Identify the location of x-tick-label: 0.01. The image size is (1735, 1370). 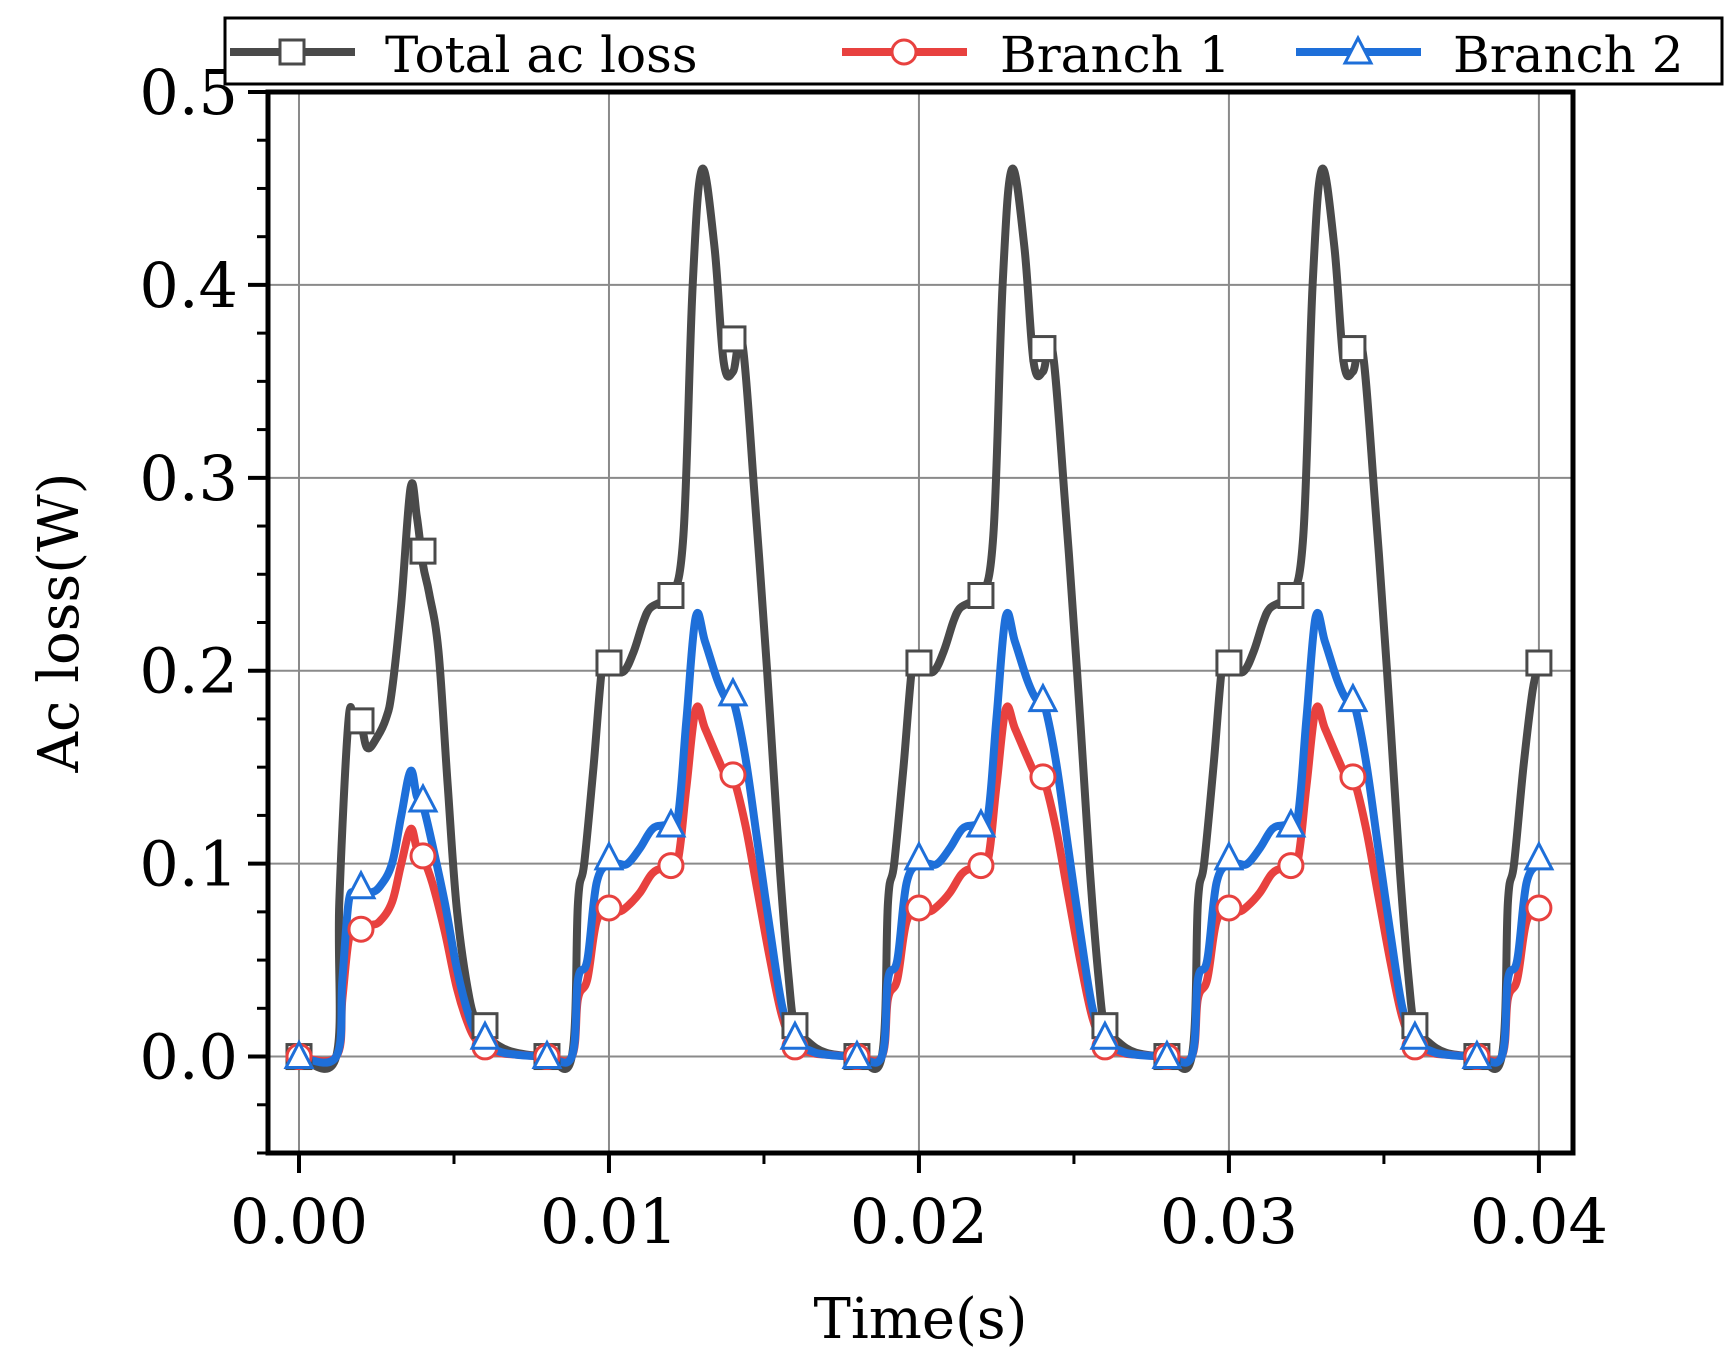
(609, 1221).